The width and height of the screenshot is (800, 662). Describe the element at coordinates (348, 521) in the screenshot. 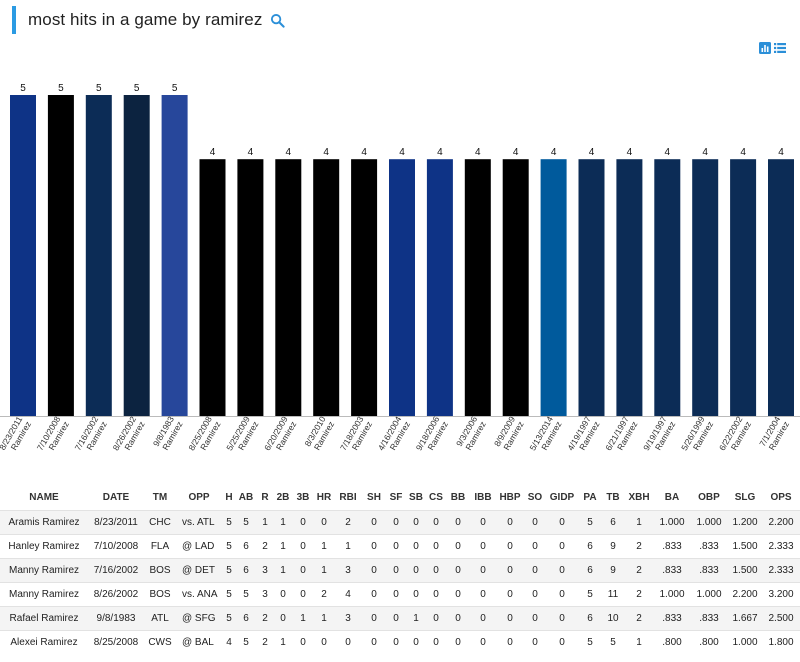

I see `cell-rbi: 2` at that location.